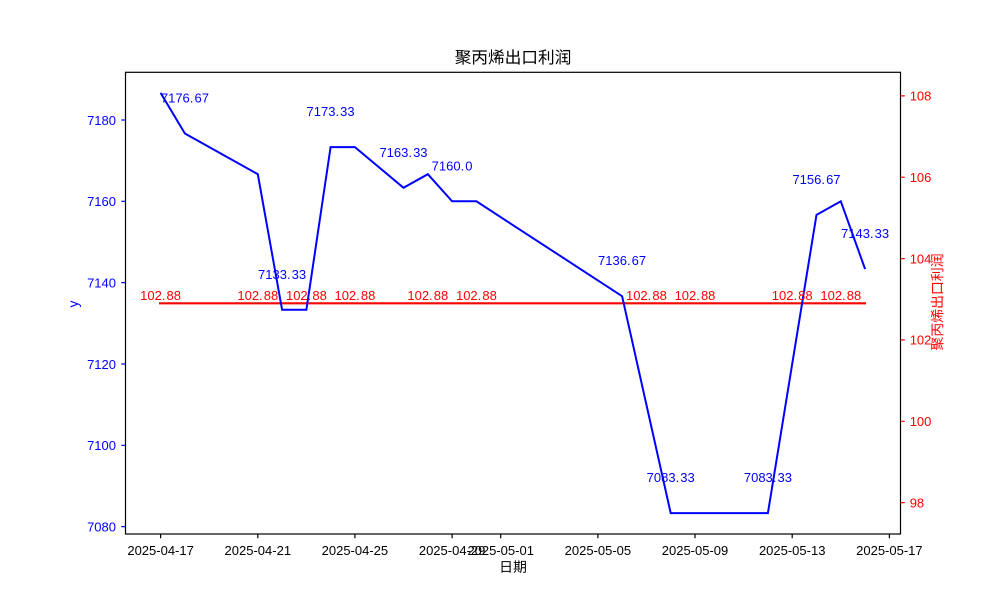 The height and width of the screenshot is (600, 1000). What do you see at coordinates (101, 120) in the screenshot?
I see `svg-text: 7180` at bounding box center [101, 120].